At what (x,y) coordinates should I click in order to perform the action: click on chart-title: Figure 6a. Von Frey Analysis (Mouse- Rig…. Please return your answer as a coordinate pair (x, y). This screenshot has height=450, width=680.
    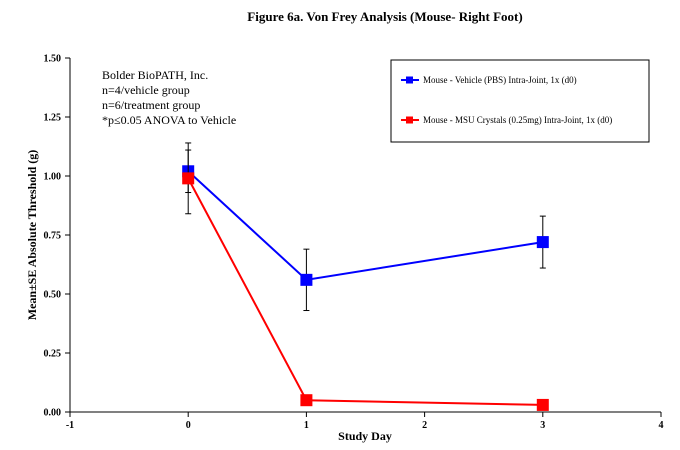
    Looking at the image, I should click on (384, 16).